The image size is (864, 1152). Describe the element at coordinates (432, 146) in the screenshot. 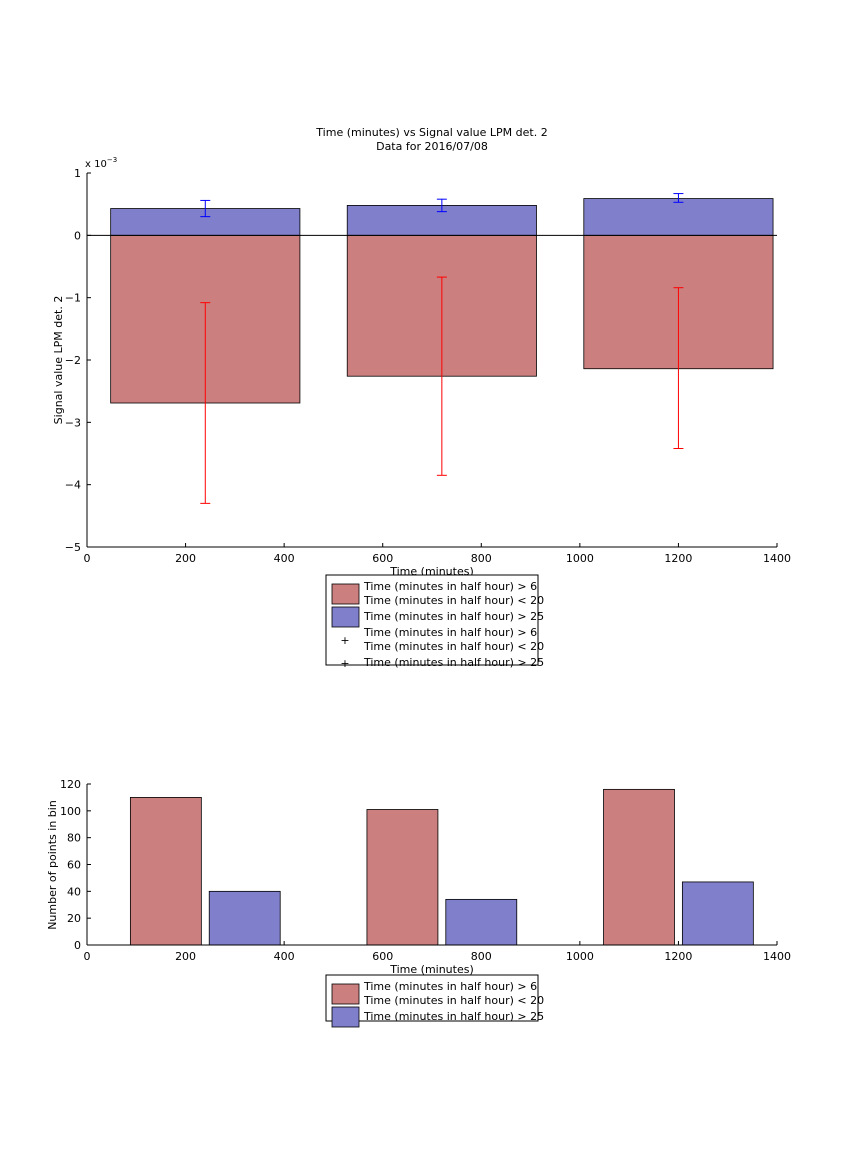

I see `chart-subtitle: Data for 2016/07/08` at that location.